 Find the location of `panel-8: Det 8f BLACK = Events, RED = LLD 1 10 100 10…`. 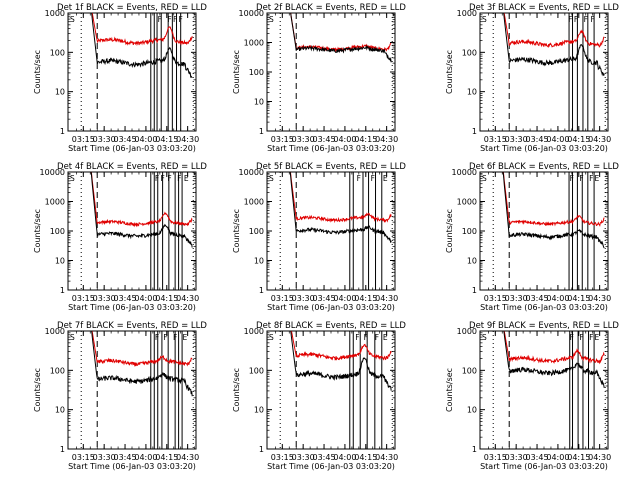

panel-8: Det 8f BLACK = Events, RED = LLD 1 10 100 10… is located at coordinates (319, 396).